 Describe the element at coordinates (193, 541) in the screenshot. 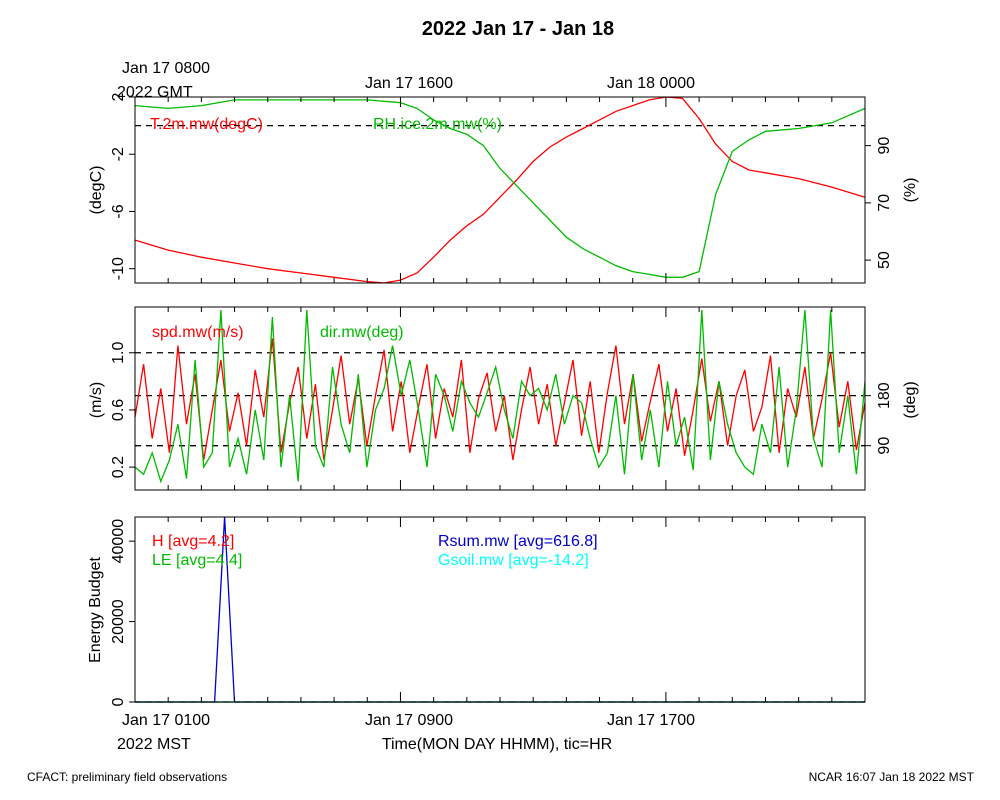

I see `legend-H: H [avg=4.2]` at that location.